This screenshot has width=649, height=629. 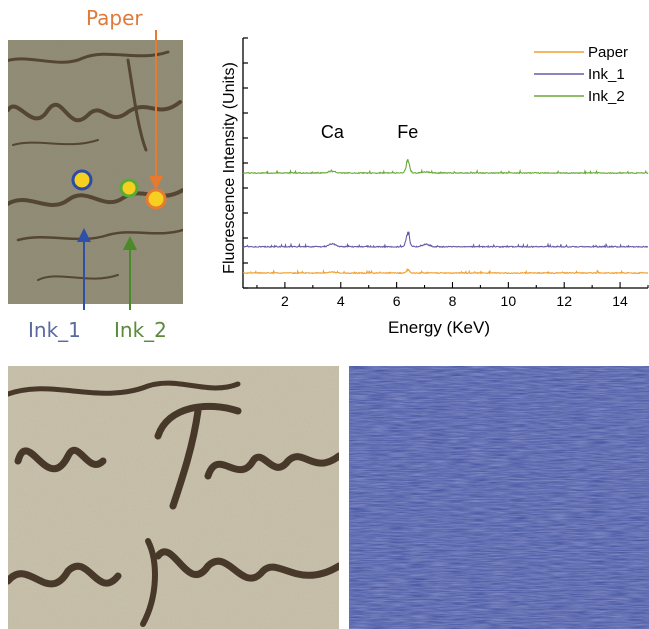 What do you see at coordinates (606, 96) in the screenshot?
I see `legend-label: Ink_2` at bounding box center [606, 96].